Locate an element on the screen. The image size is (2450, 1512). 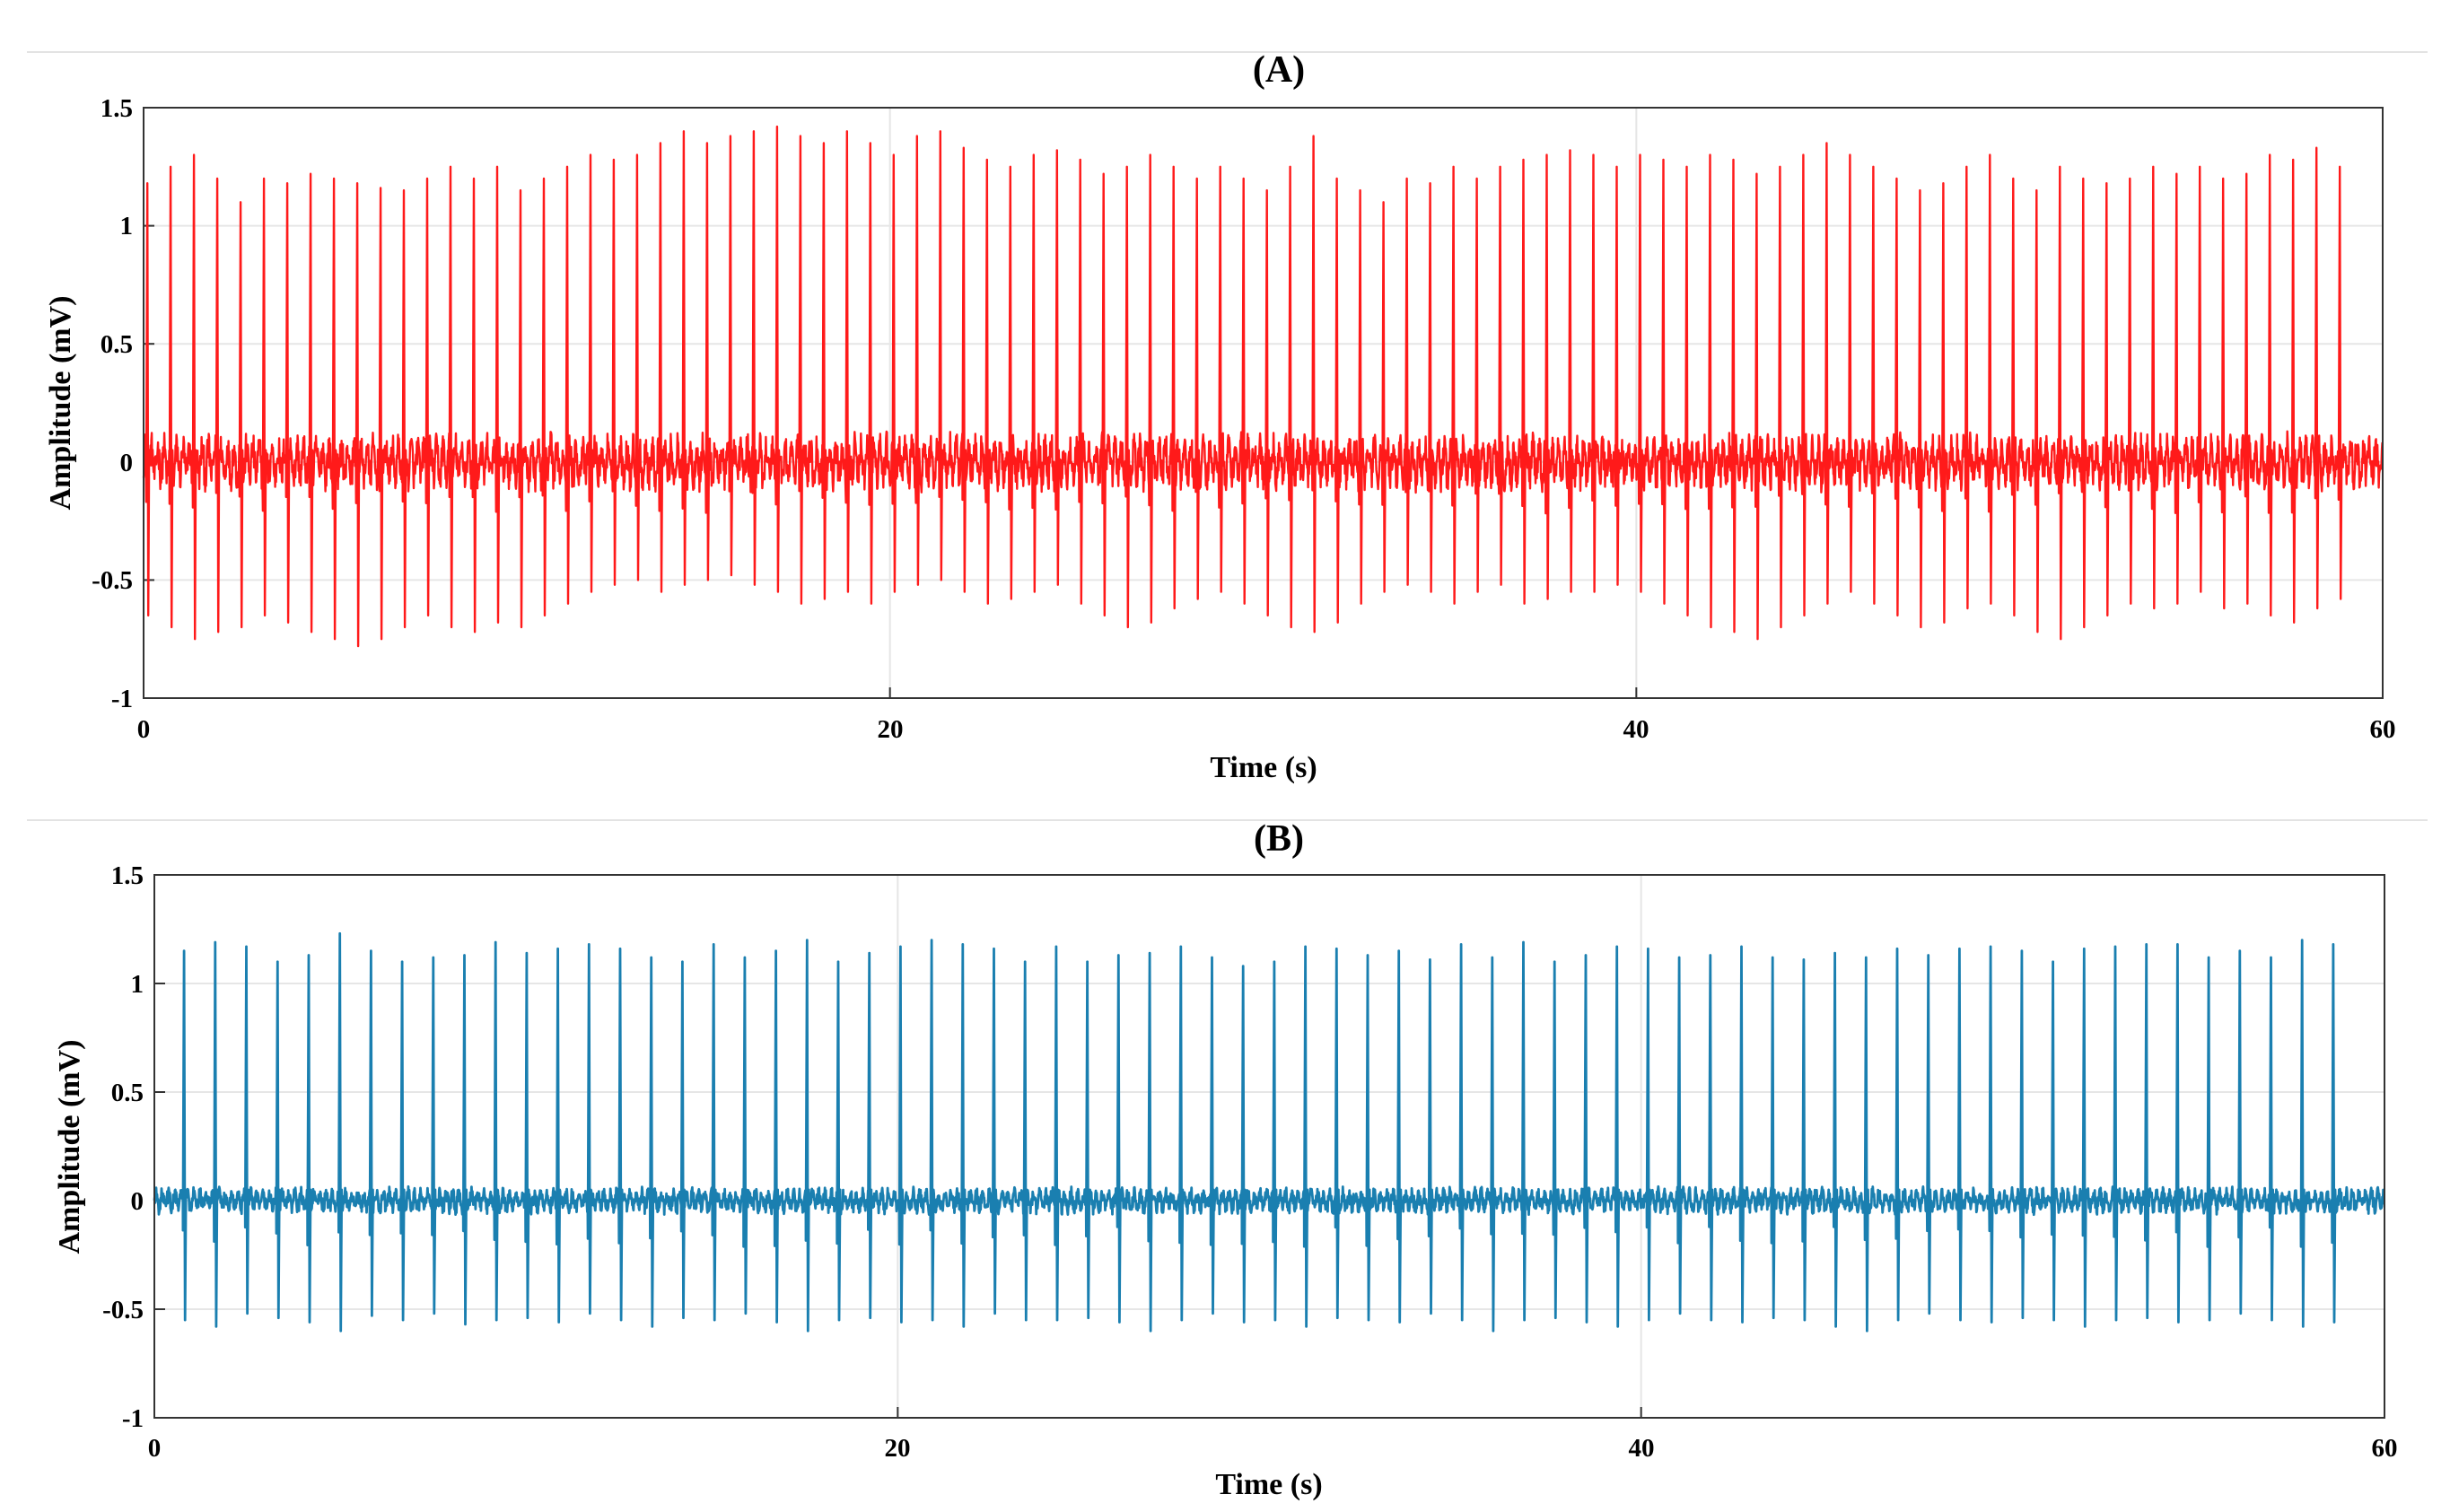
panel-a-title: (A) is located at coordinates (1279, 70).